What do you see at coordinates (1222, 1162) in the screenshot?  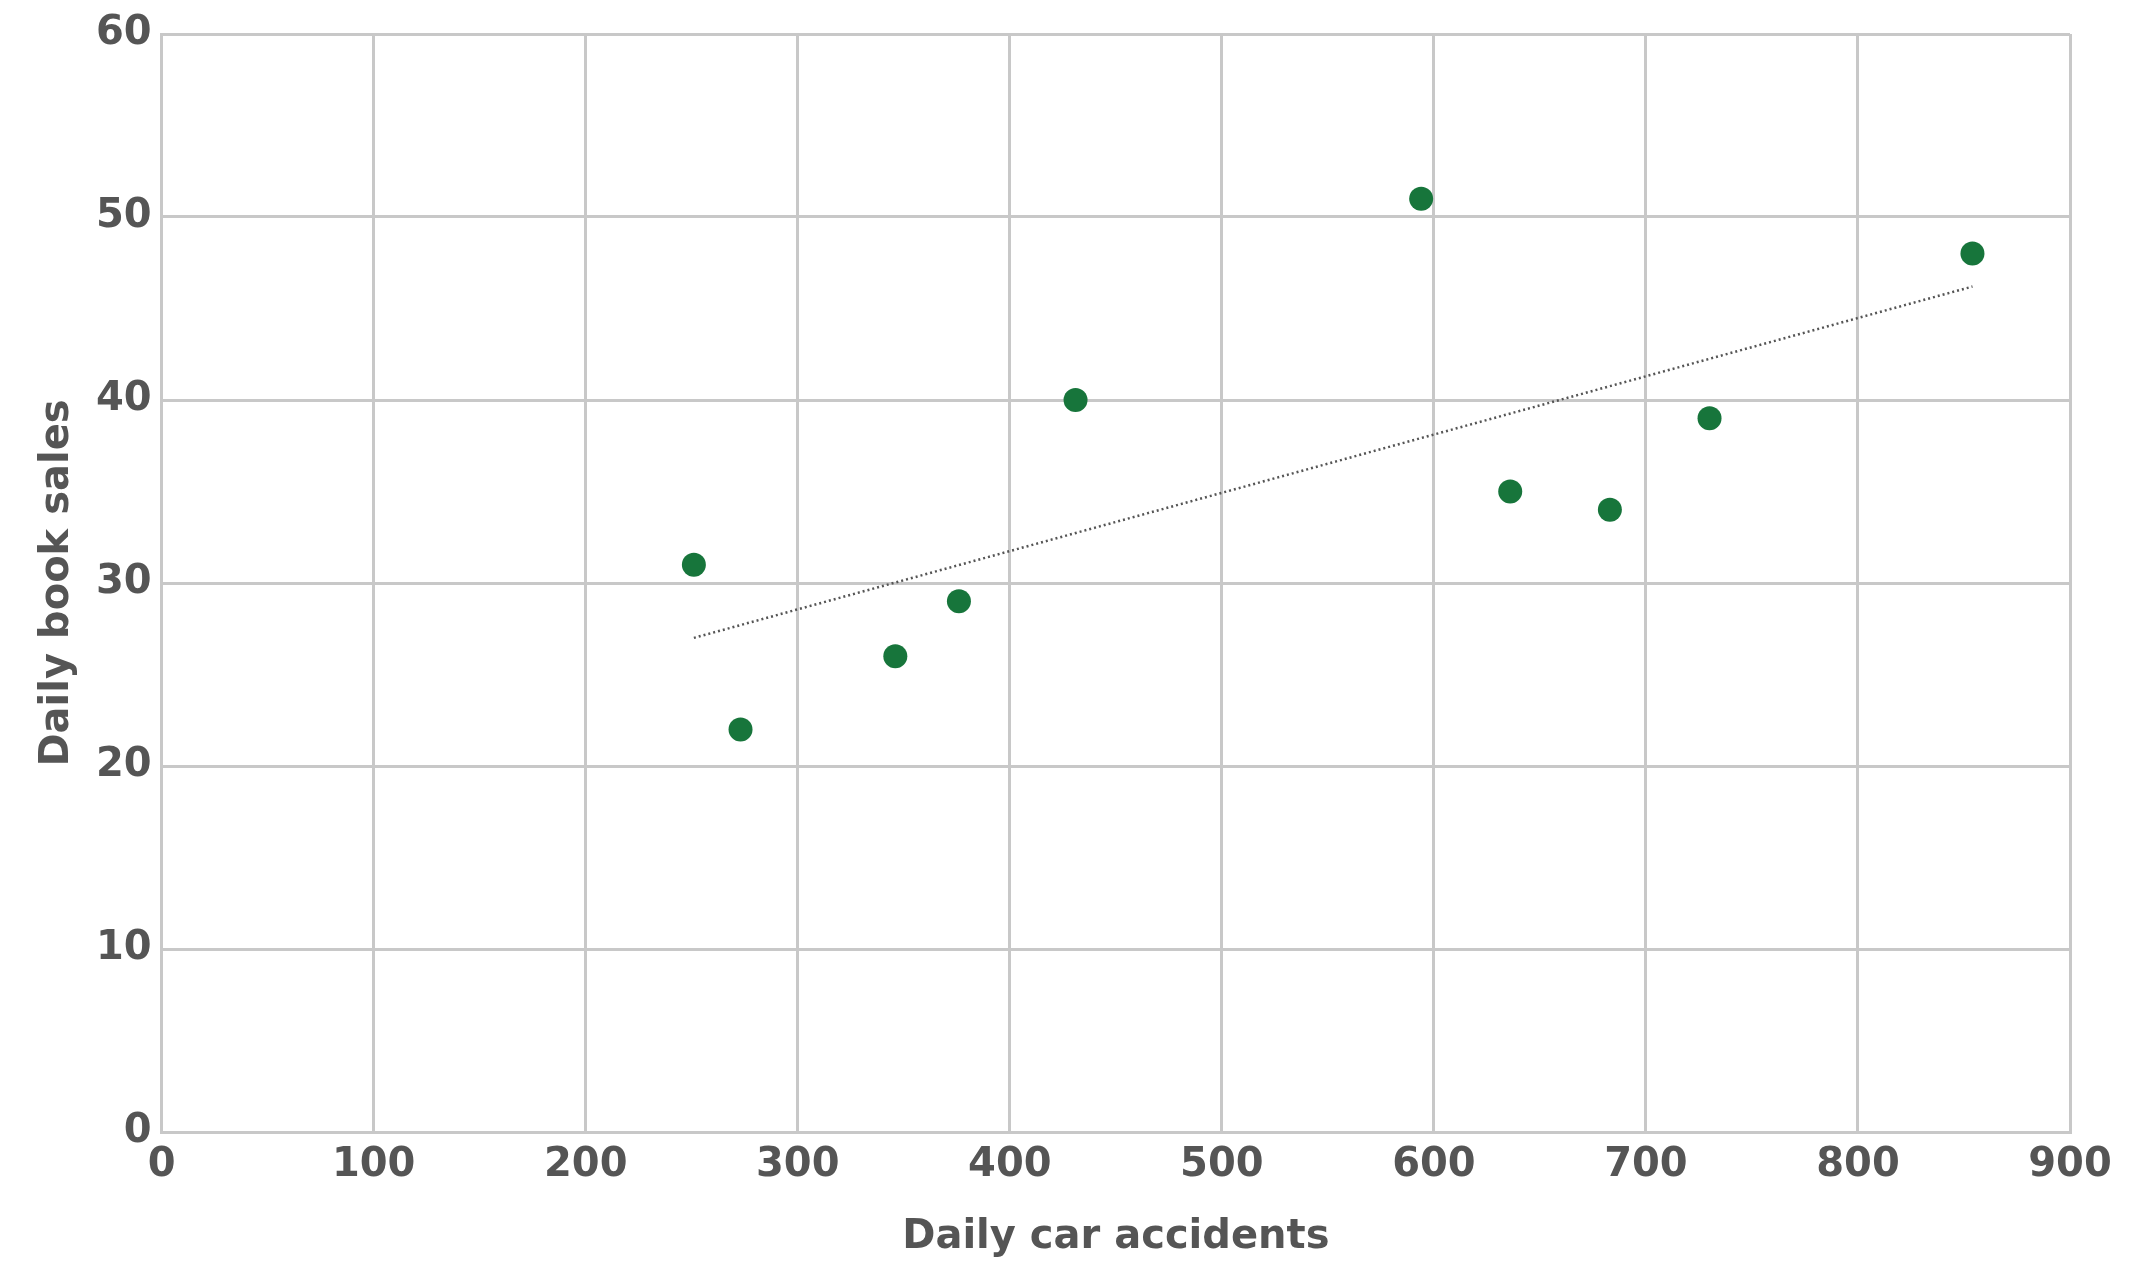 I see `x-tick-label: 500` at bounding box center [1222, 1162].